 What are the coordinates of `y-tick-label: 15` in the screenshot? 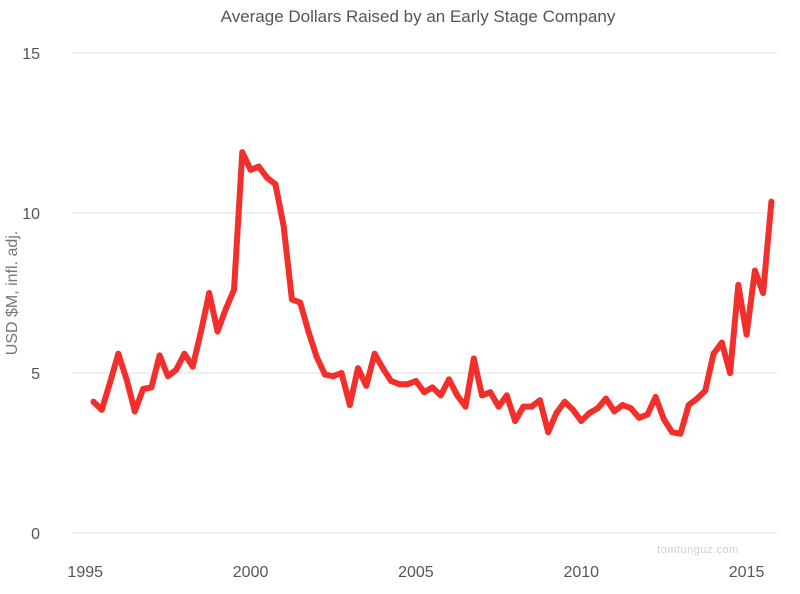 It's located at (31, 54).